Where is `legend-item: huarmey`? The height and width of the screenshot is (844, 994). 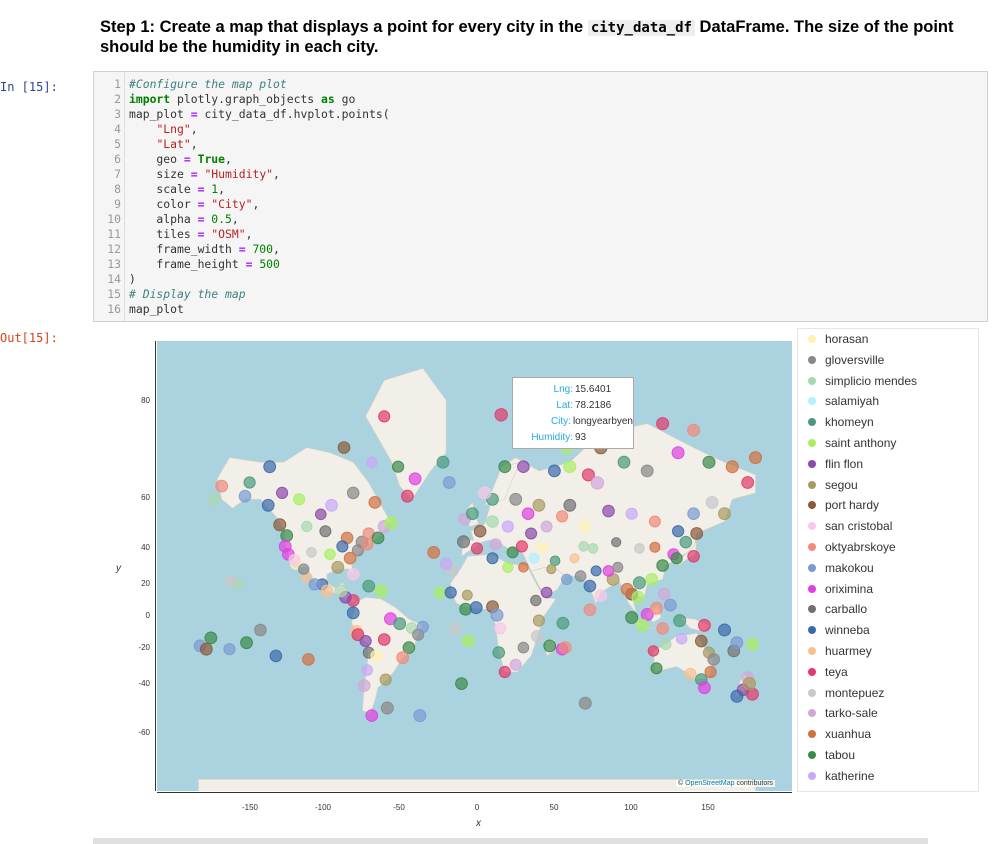 legend-item: huarmey is located at coordinates (888, 651).